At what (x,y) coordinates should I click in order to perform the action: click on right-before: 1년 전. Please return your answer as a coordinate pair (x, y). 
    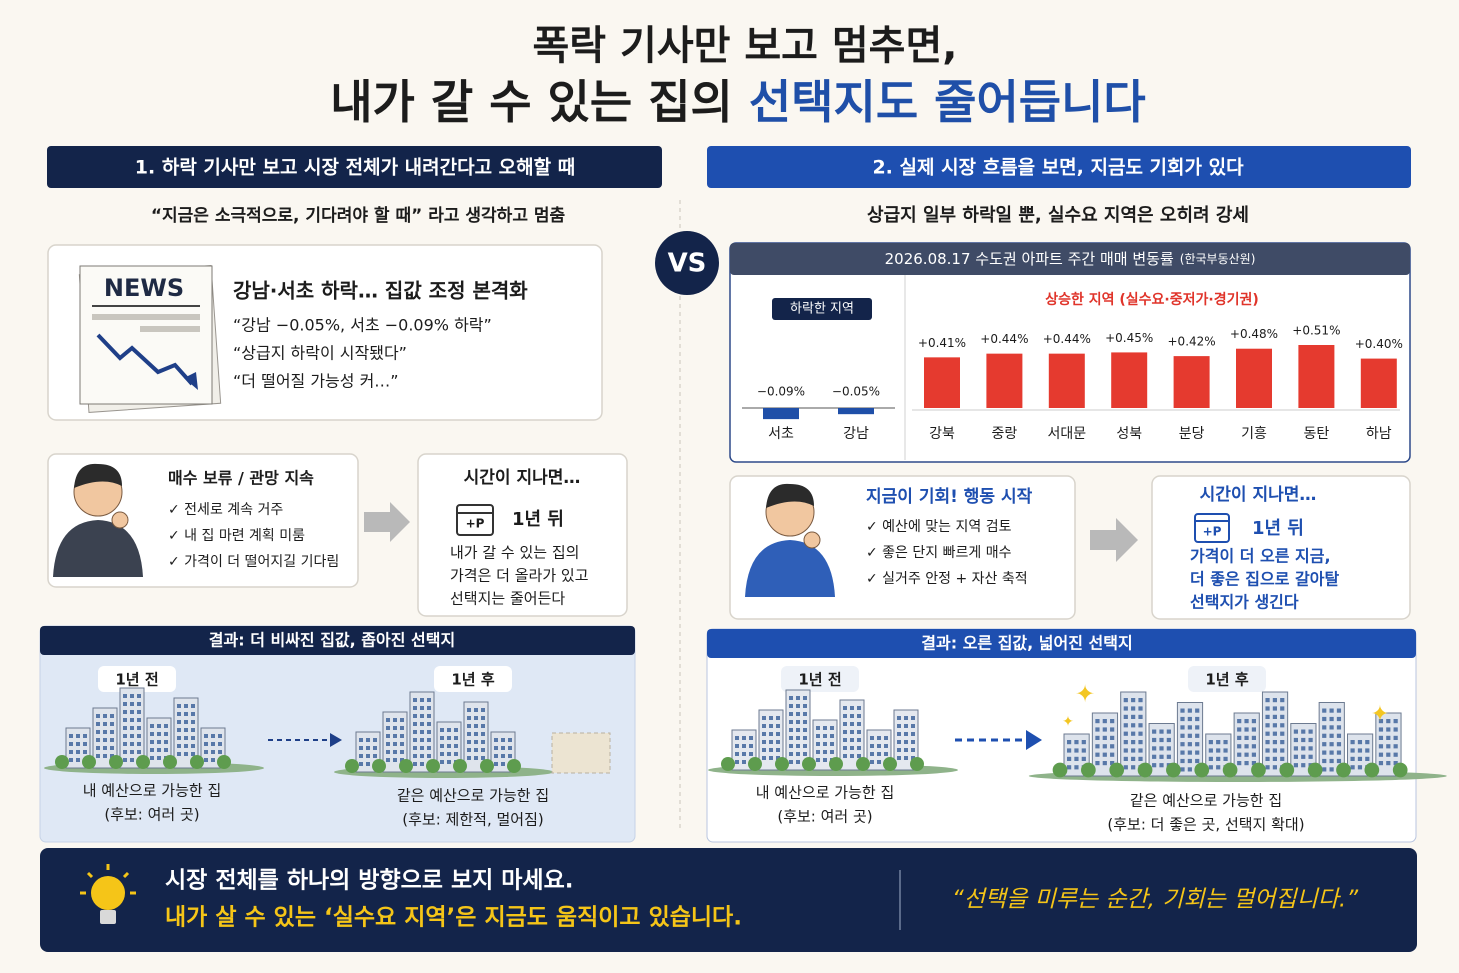
    Looking at the image, I should click on (819, 680).